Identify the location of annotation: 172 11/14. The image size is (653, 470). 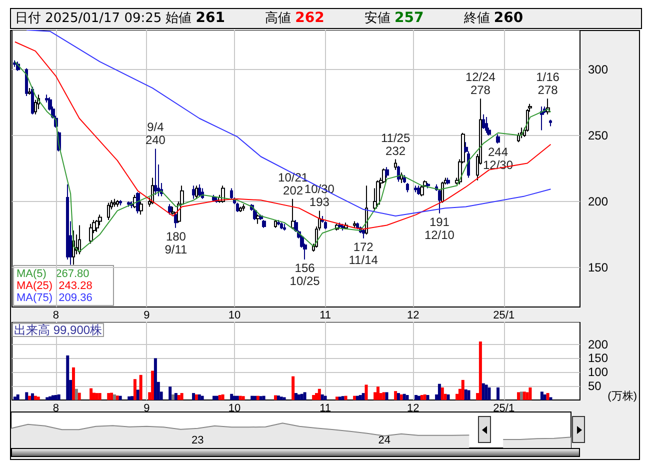
(363, 253).